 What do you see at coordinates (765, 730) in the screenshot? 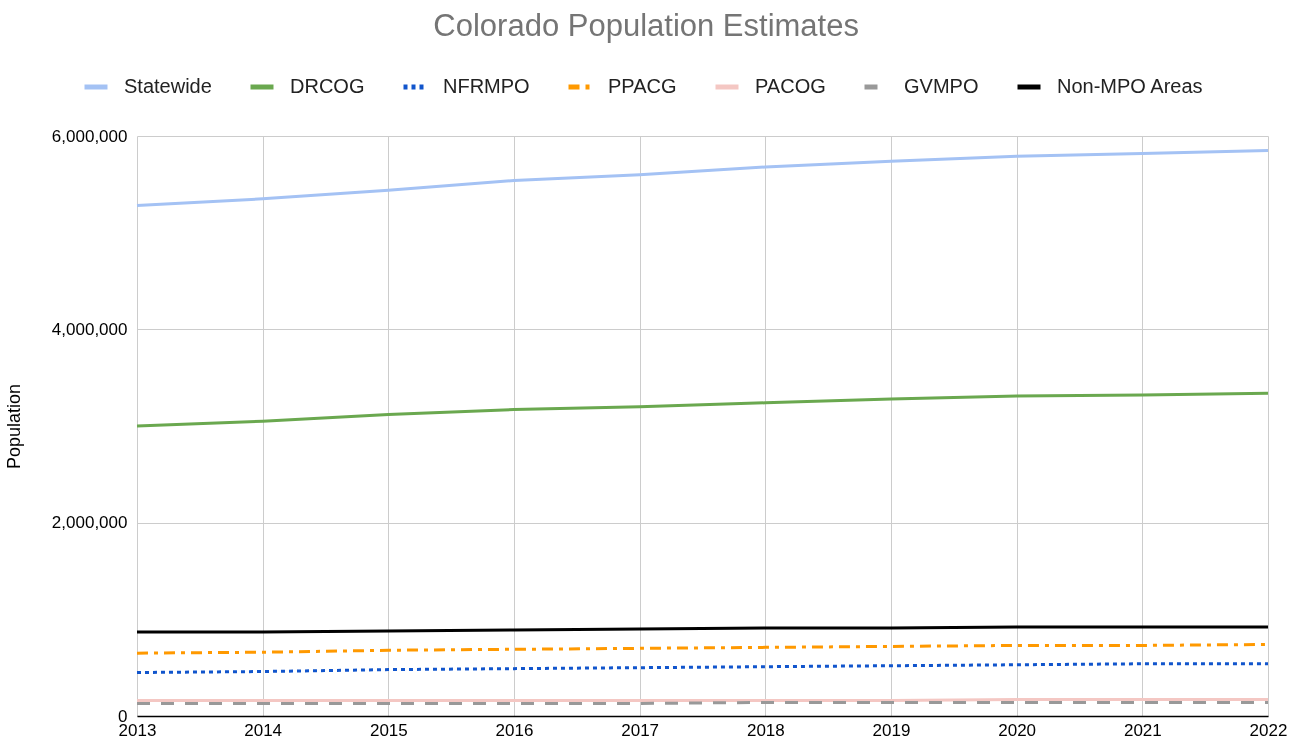
I see `x-tick-label: 2018` at bounding box center [765, 730].